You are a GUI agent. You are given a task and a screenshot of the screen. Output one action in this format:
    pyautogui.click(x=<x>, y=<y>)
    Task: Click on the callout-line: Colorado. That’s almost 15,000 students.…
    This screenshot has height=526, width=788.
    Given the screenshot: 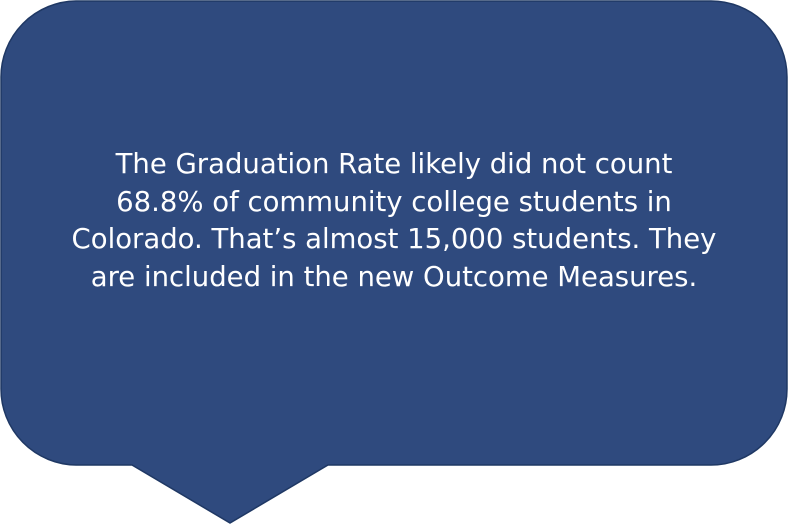 What is the action you would take?
    pyautogui.click(x=394, y=239)
    